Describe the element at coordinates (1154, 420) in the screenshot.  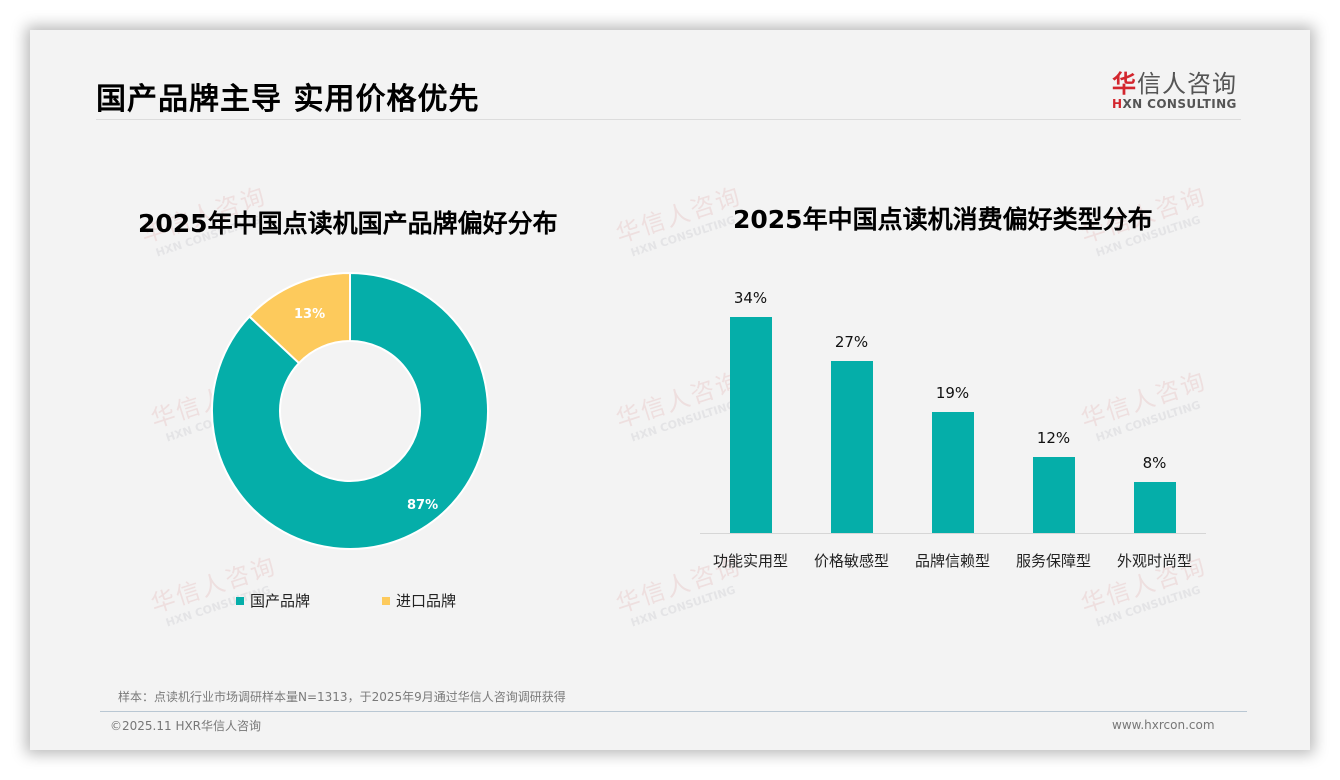
I see `bar-column: 8% 外观时尚型` at that location.